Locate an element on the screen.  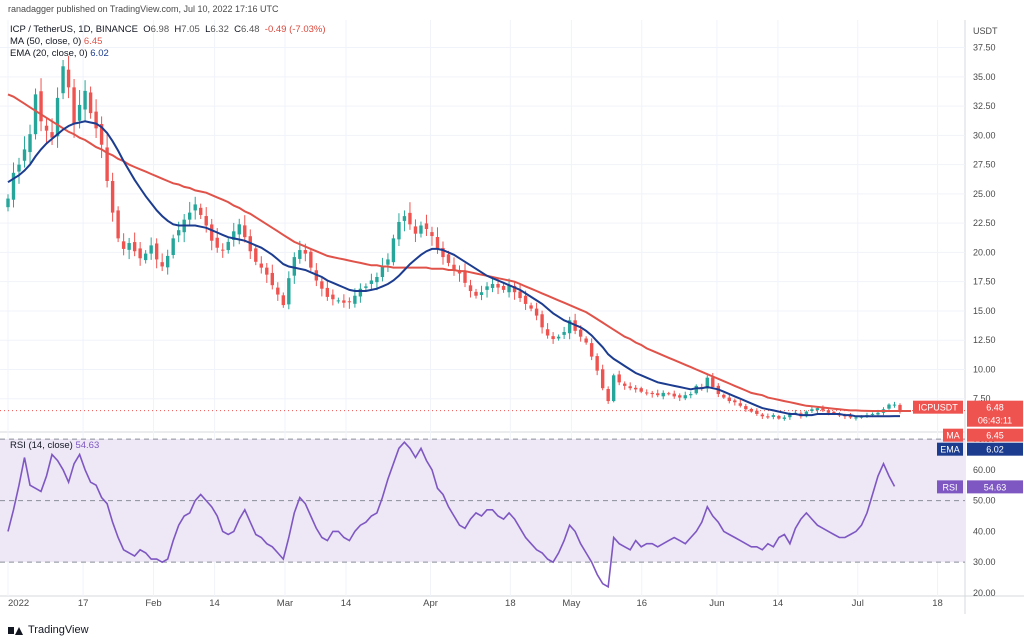
ema-badge-tag: EMA is located at coordinates (950, 450).